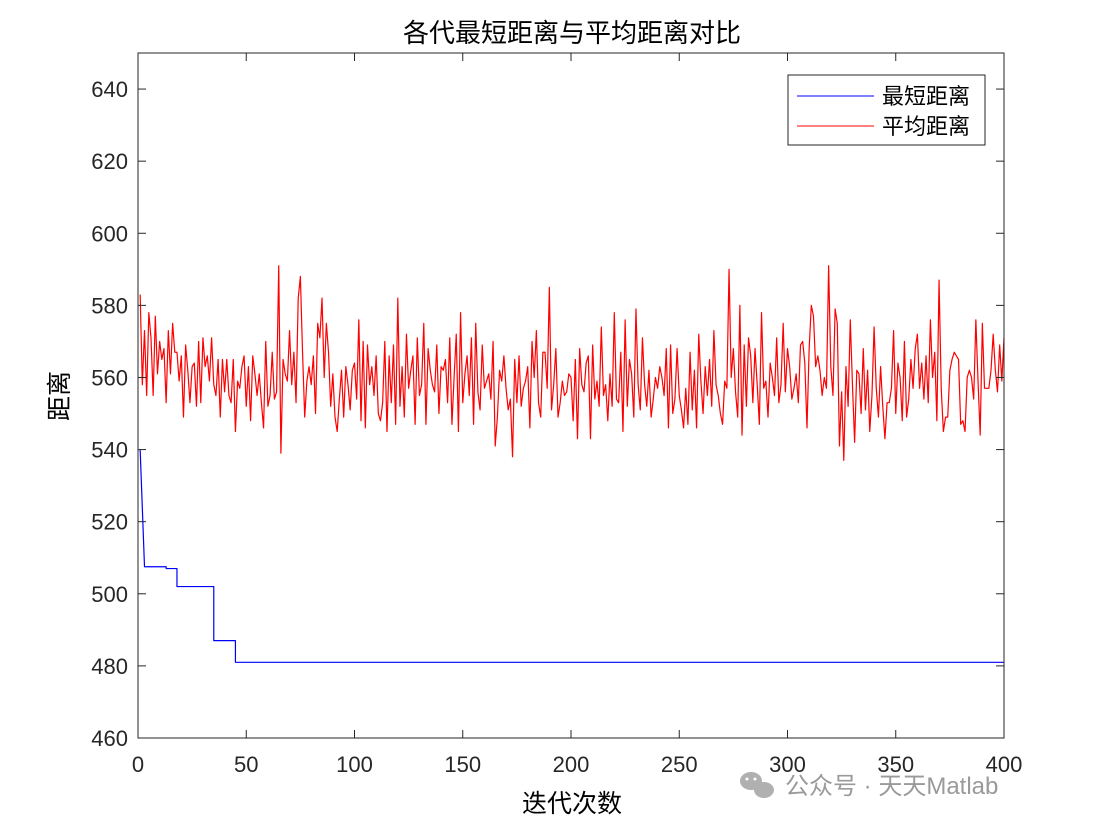 This screenshot has height=827, width=1108. I want to click on watermark-text: 公众号 · 天天Matlab, so click(891, 786).